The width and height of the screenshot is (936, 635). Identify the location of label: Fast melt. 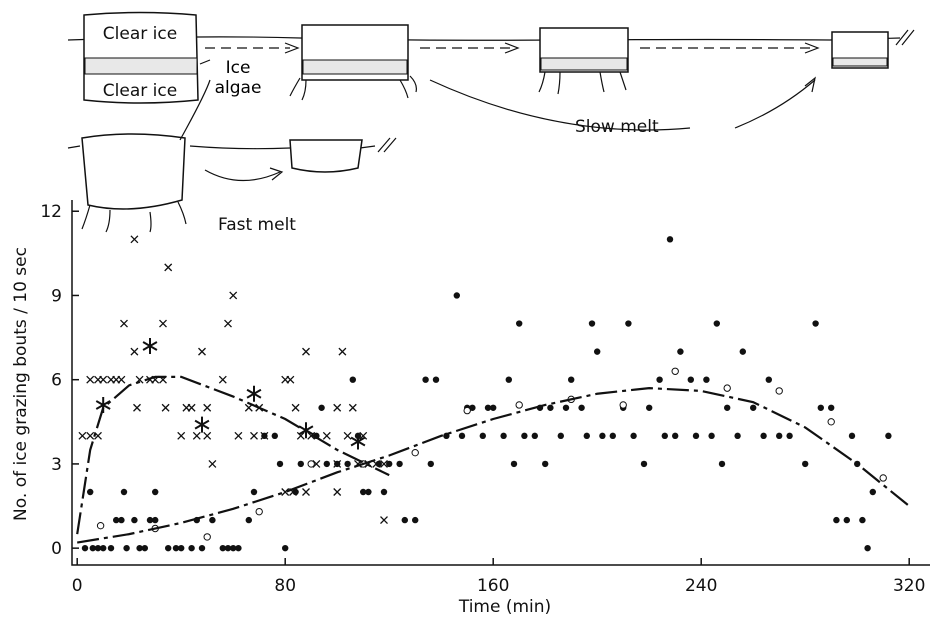
(257, 225).